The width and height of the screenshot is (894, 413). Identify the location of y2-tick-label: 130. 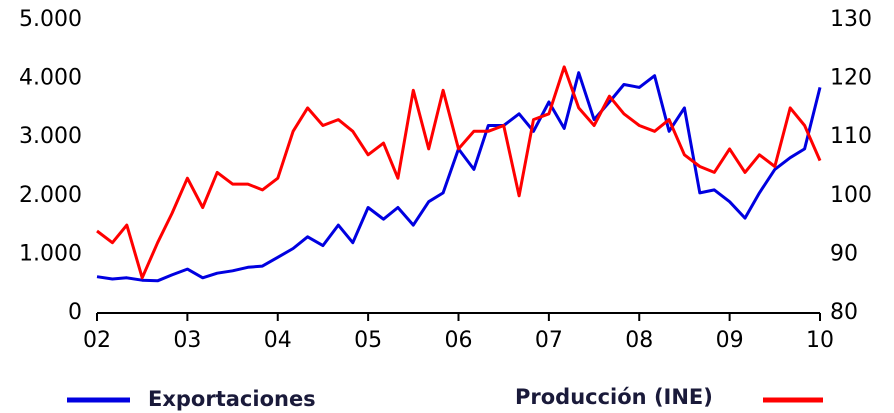
(851, 19).